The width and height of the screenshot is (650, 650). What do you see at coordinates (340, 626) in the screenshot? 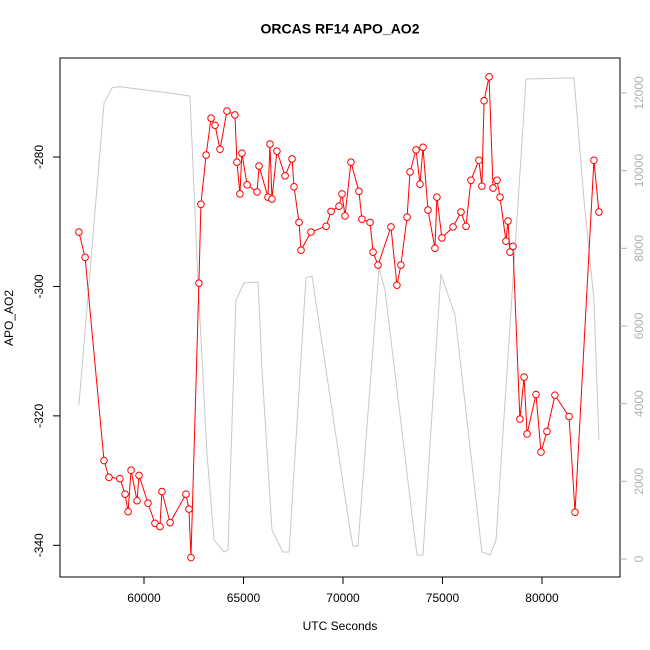
I see `x-axis-label: UTC Seconds` at bounding box center [340, 626].